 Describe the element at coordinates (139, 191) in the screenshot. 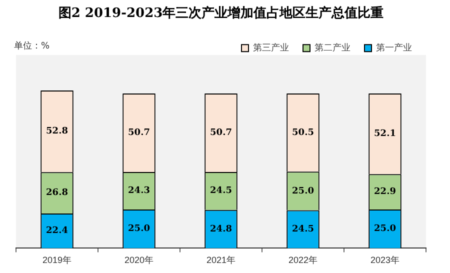

I see `data-label: 24.3` at that location.